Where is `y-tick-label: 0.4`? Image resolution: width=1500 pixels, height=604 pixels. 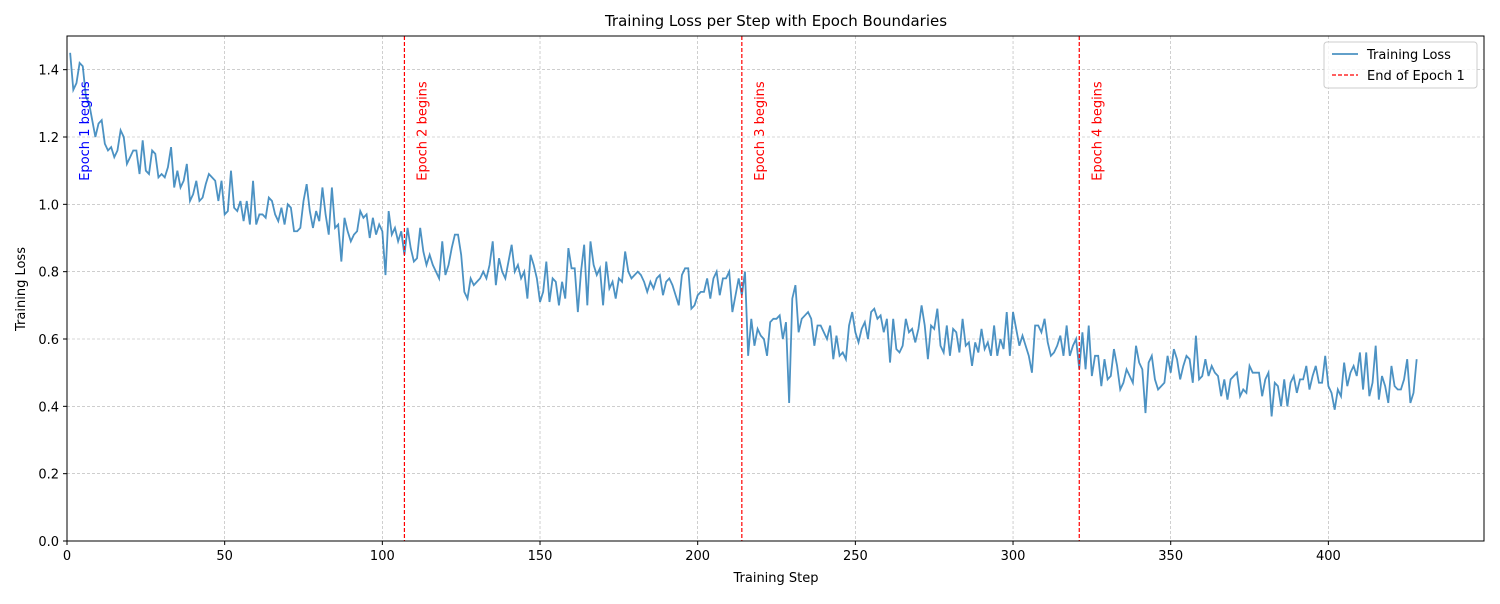 y-tick-label: 0.4 is located at coordinates (48, 407).